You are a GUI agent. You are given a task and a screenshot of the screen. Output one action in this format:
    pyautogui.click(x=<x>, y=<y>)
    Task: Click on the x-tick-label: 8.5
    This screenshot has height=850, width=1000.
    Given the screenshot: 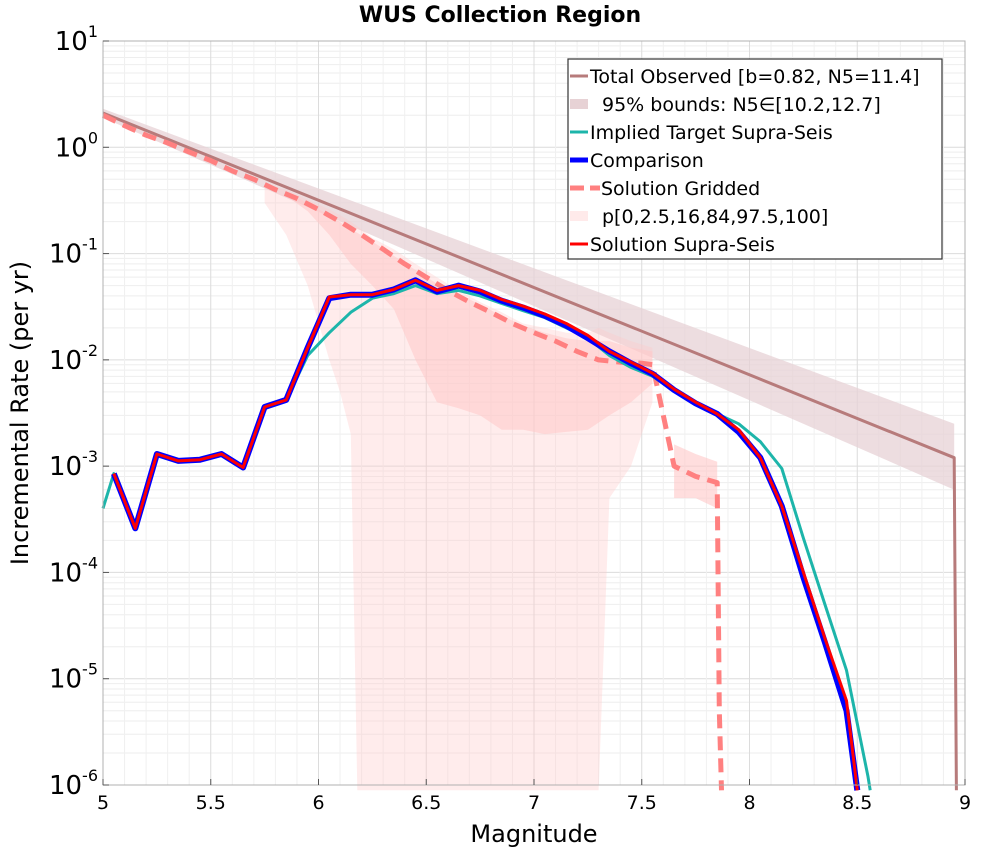 What is the action you would take?
    pyautogui.click(x=857, y=803)
    